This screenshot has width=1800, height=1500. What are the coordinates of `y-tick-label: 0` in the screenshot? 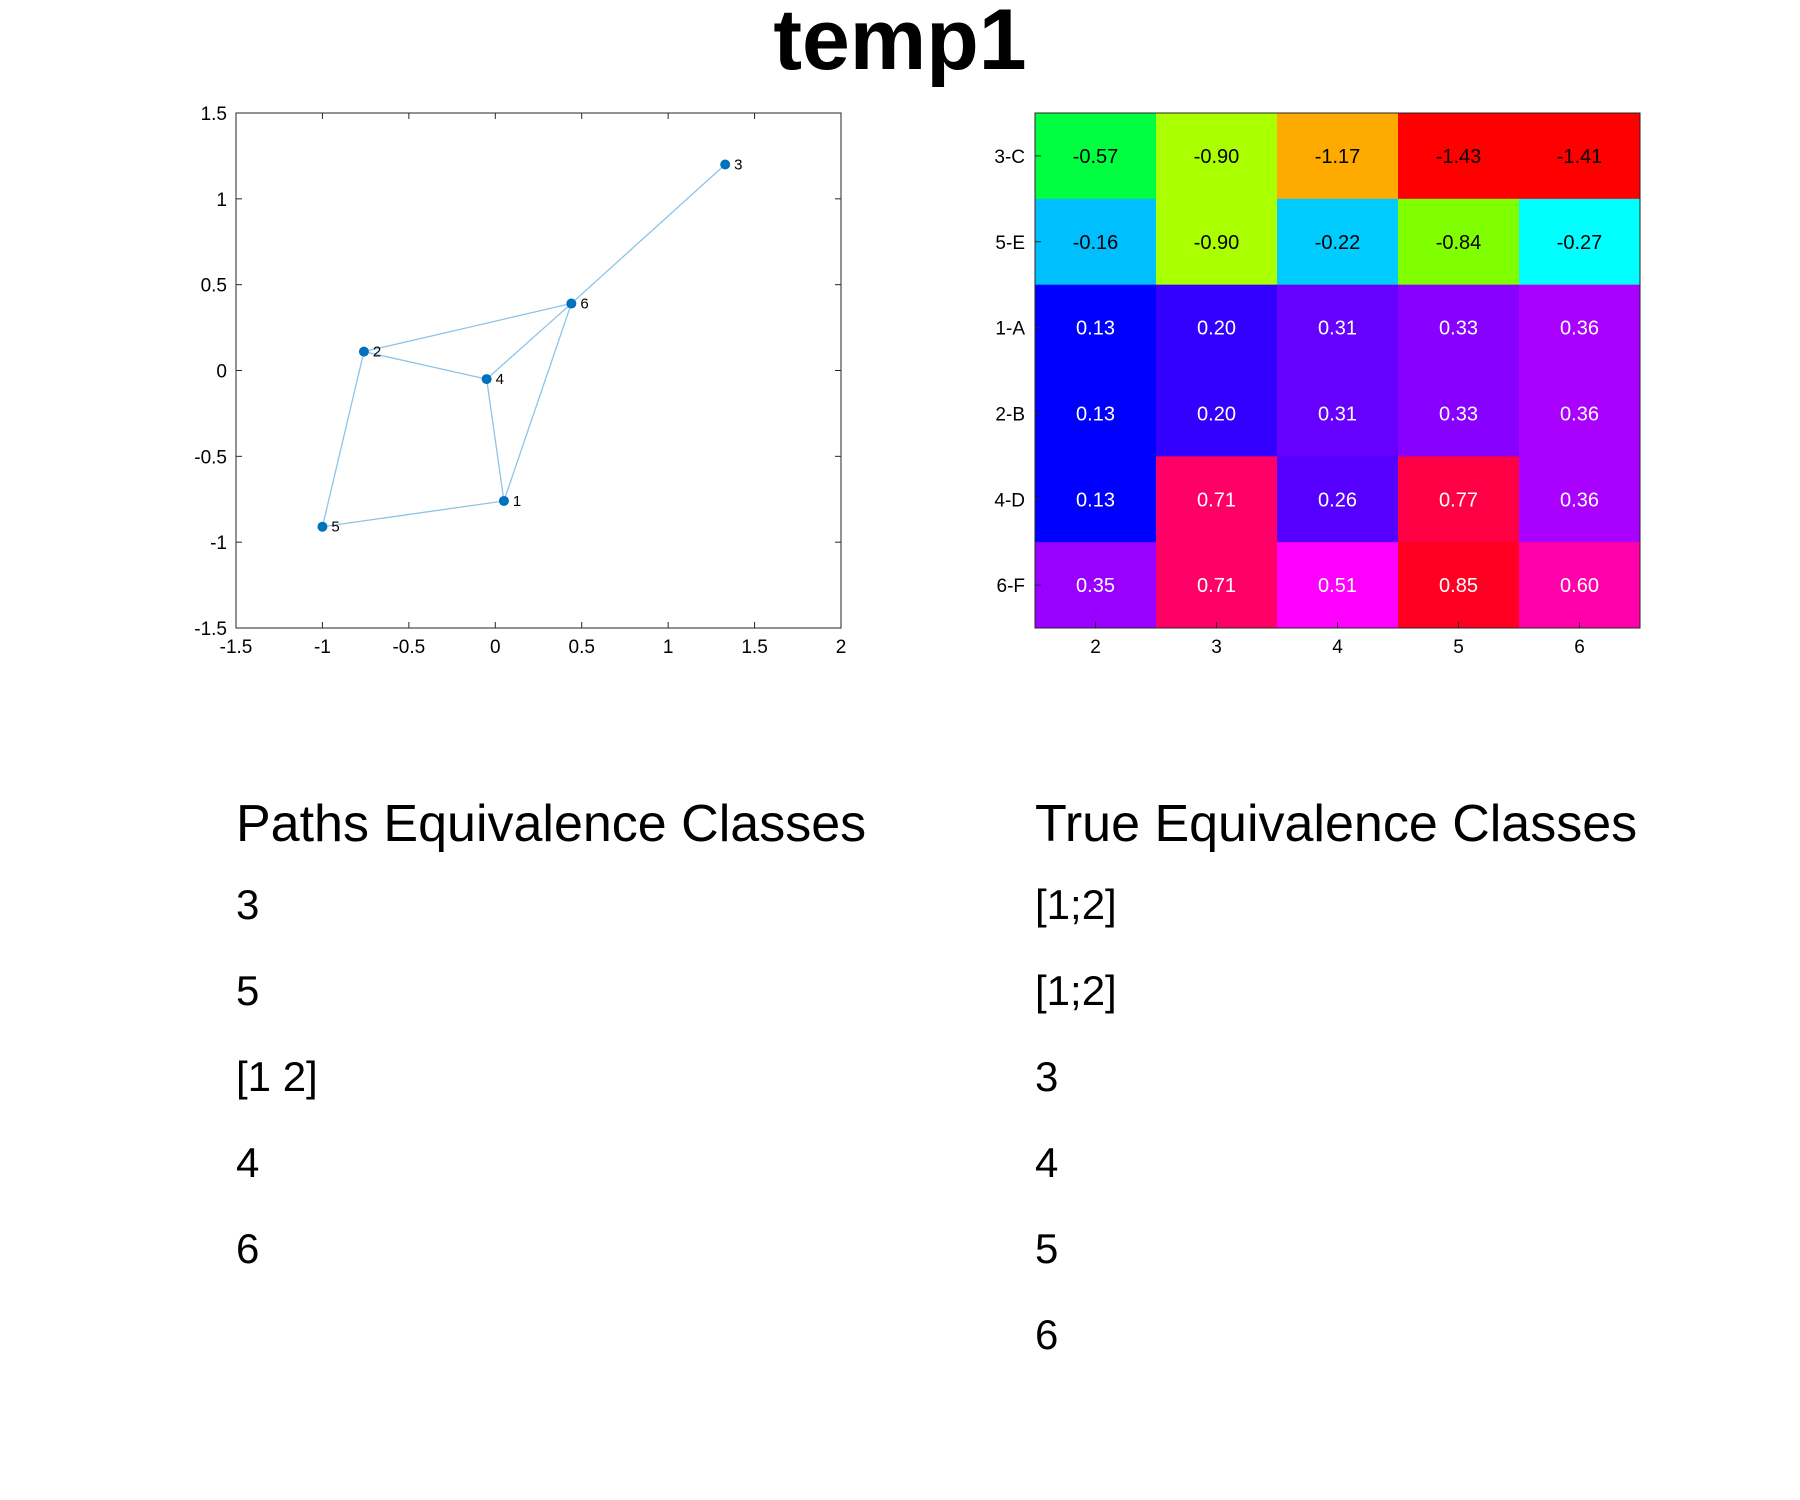 It's located at (221, 372).